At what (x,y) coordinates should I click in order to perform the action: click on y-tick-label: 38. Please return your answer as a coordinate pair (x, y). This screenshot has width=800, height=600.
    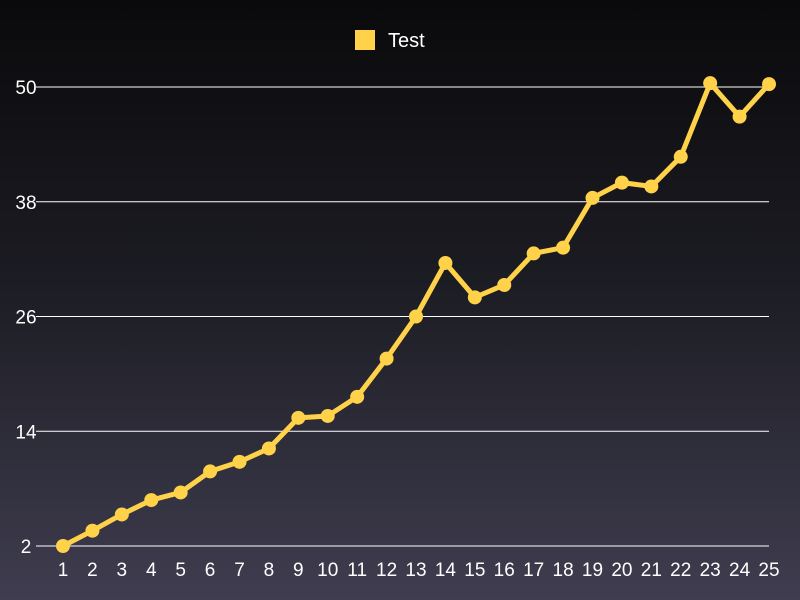
    Looking at the image, I should click on (25, 203).